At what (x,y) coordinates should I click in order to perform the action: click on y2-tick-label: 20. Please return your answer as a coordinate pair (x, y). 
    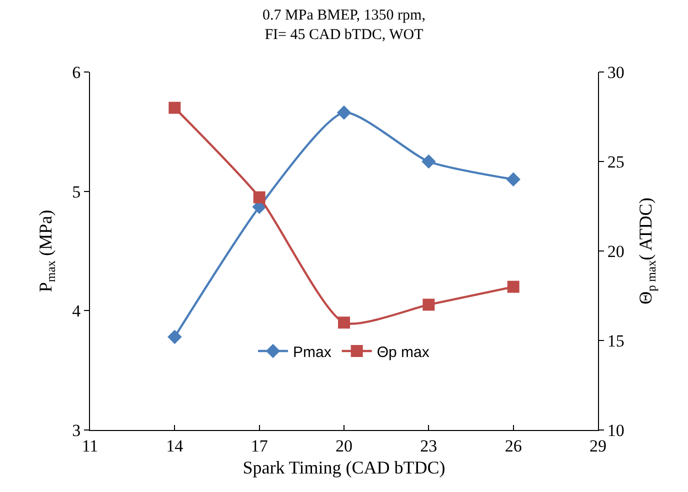
    Looking at the image, I should click on (615, 251).